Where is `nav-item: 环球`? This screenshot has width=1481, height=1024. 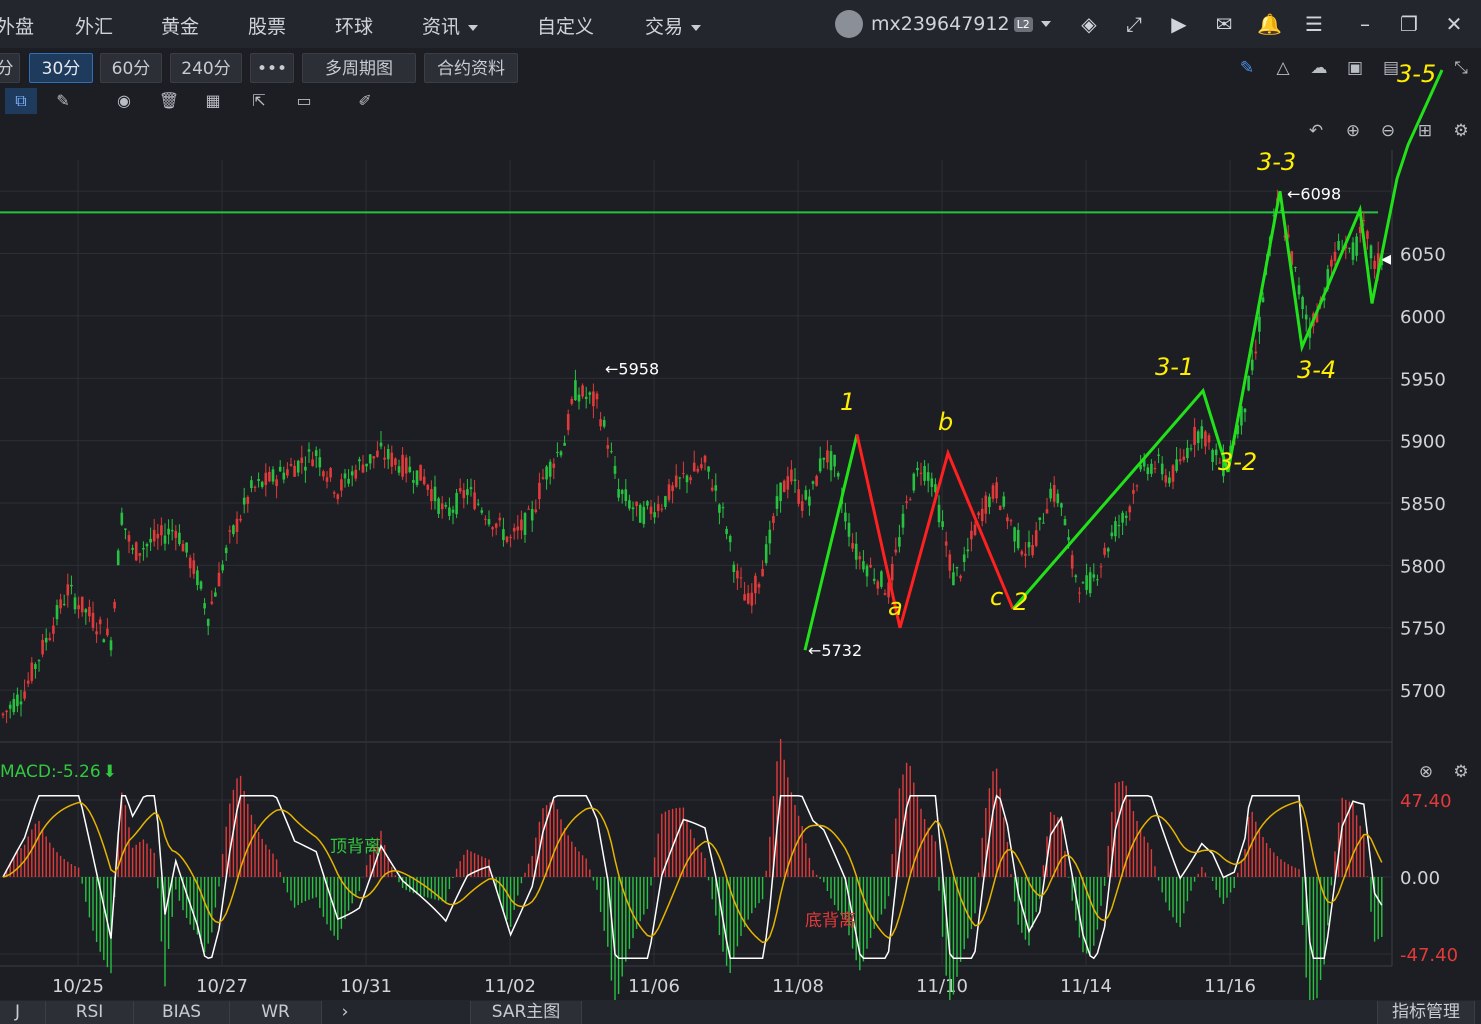
nav-item: 环球 is located at coordinates (354, 27).